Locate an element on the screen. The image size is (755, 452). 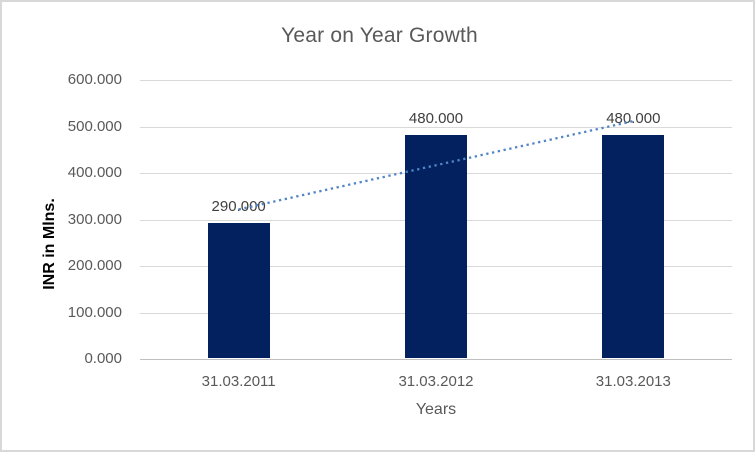
y-tick-label: 0.000 is located at coordinates (103, 358).